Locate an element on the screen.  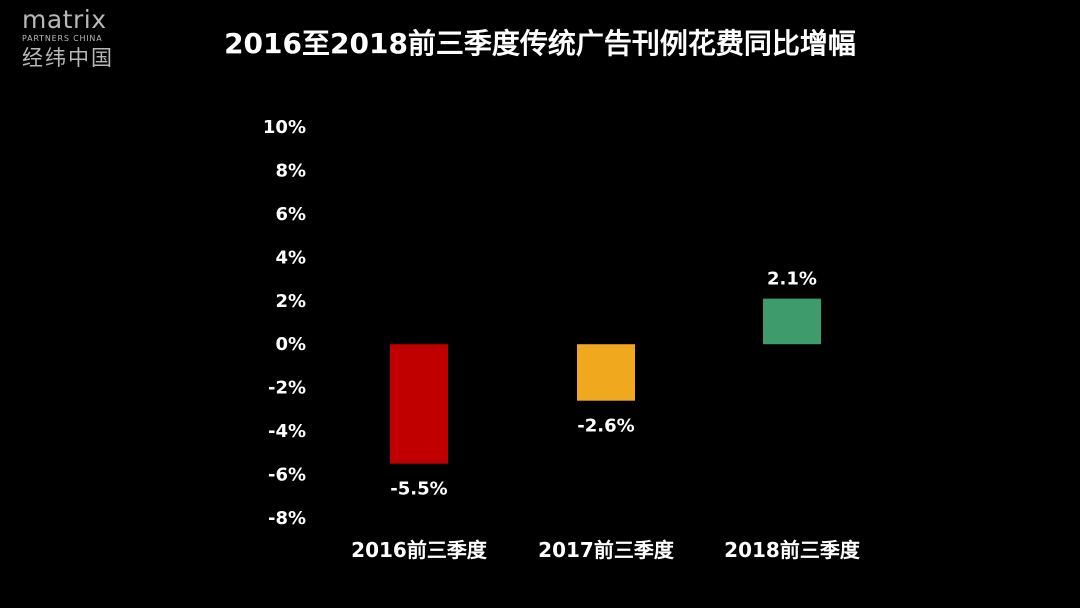
y-axis: 10% 8% 6% 4% 2% 0% -2% -4% -6% -8% is located at coordinates (284, 323).